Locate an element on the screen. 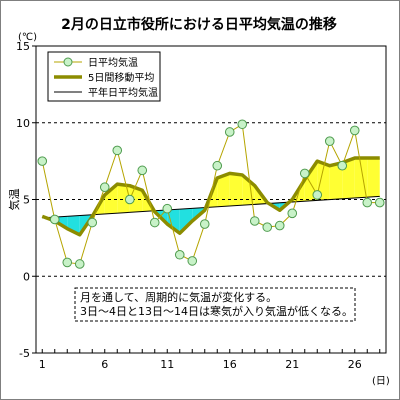 The width and height of the screenshot is (400, 400). y-tick-label: 5 is located at coordinates (26, 200).